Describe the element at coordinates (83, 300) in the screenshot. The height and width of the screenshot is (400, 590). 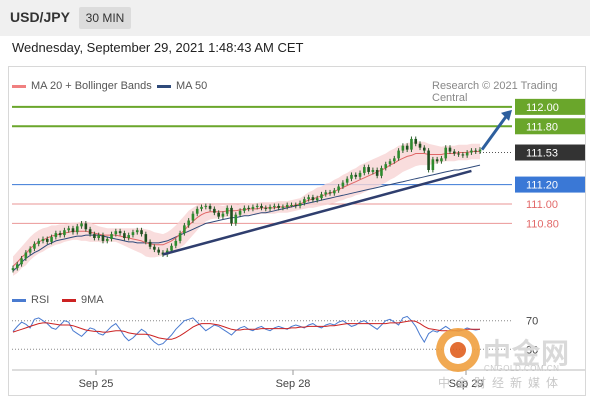
I see `legend-9ma: 9MA` at that location.